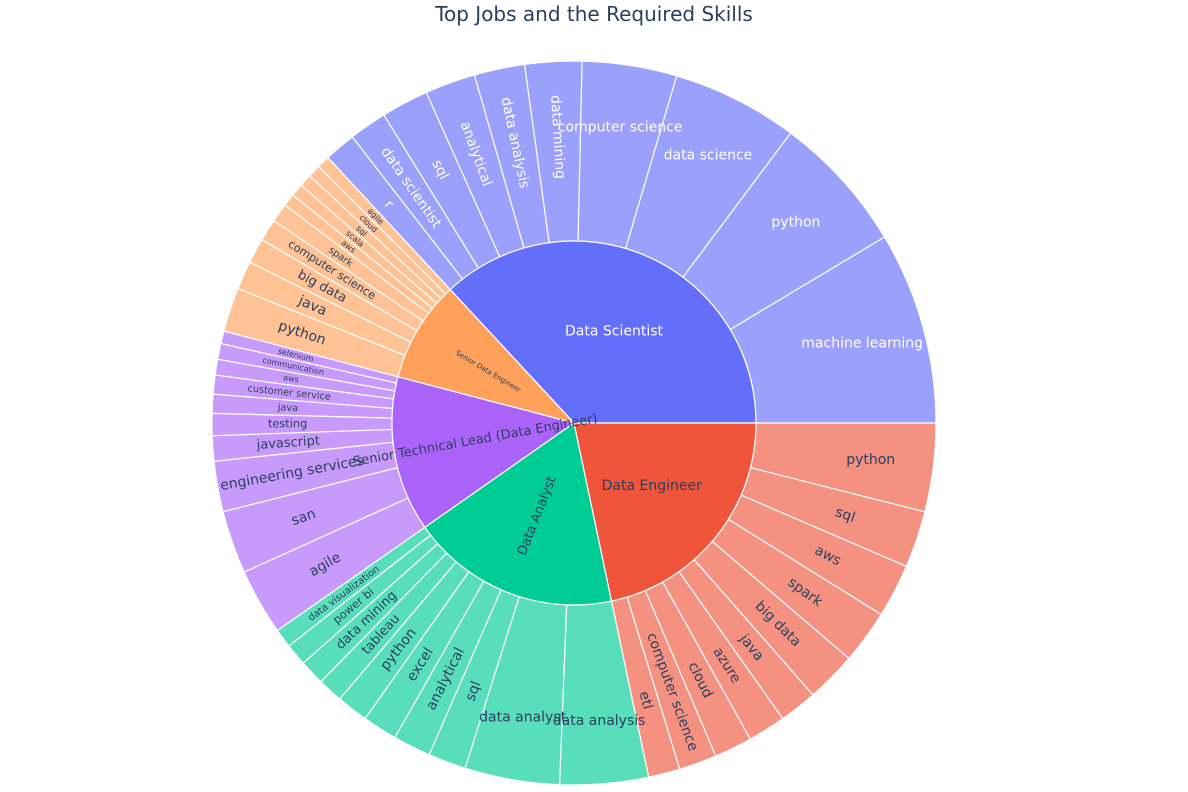  What do you see at coordinates (287, 444) in the screenshot?
I see `skill-label-senior-technical-lead-data-engineer-javascript: javascript` at bounding box center [287, 444].